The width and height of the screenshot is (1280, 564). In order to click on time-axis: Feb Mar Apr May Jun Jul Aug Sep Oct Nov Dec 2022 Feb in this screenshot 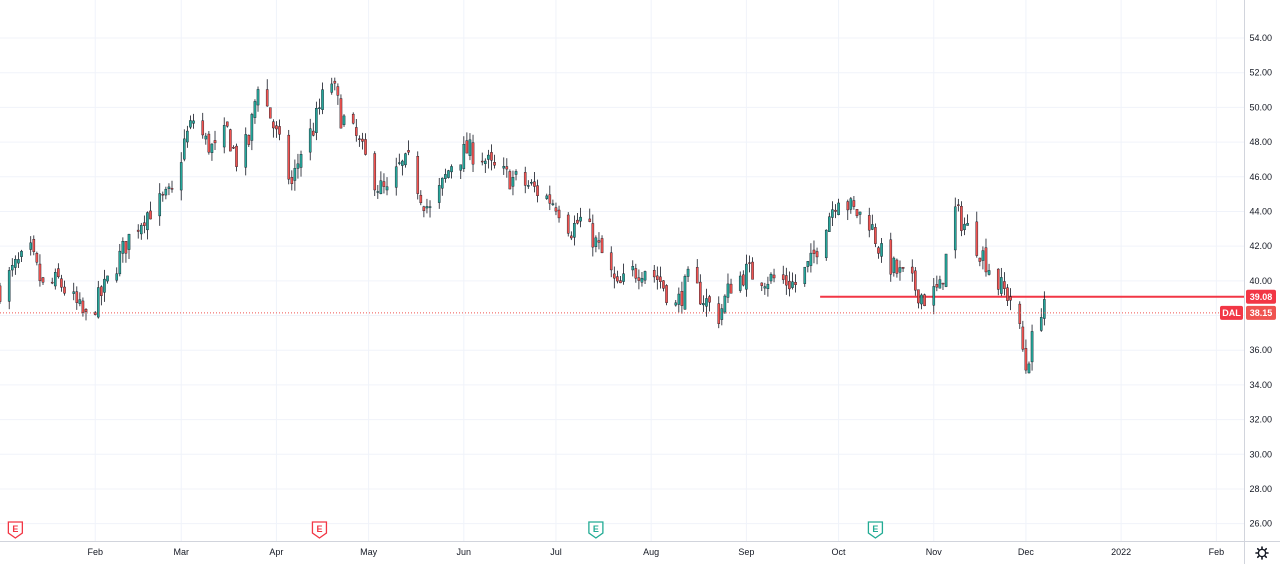, I will do `click(655, 552)`.